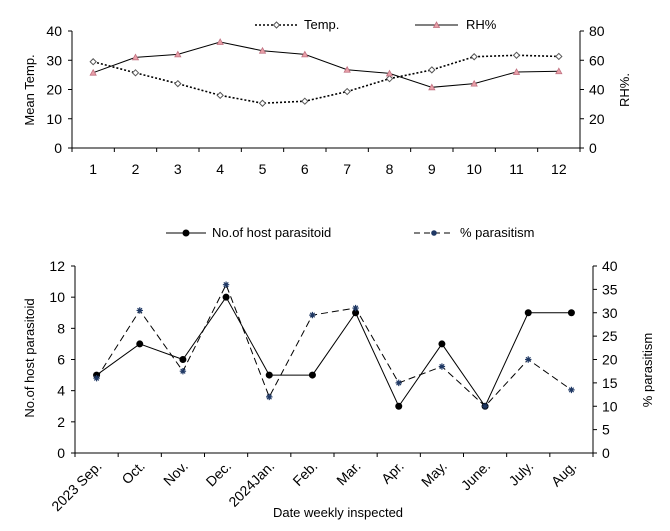 Image resolution: width=670 pixels, height=531 pixels. I want to click on c1-y2tick-label-1: 20, so click(597, 119).